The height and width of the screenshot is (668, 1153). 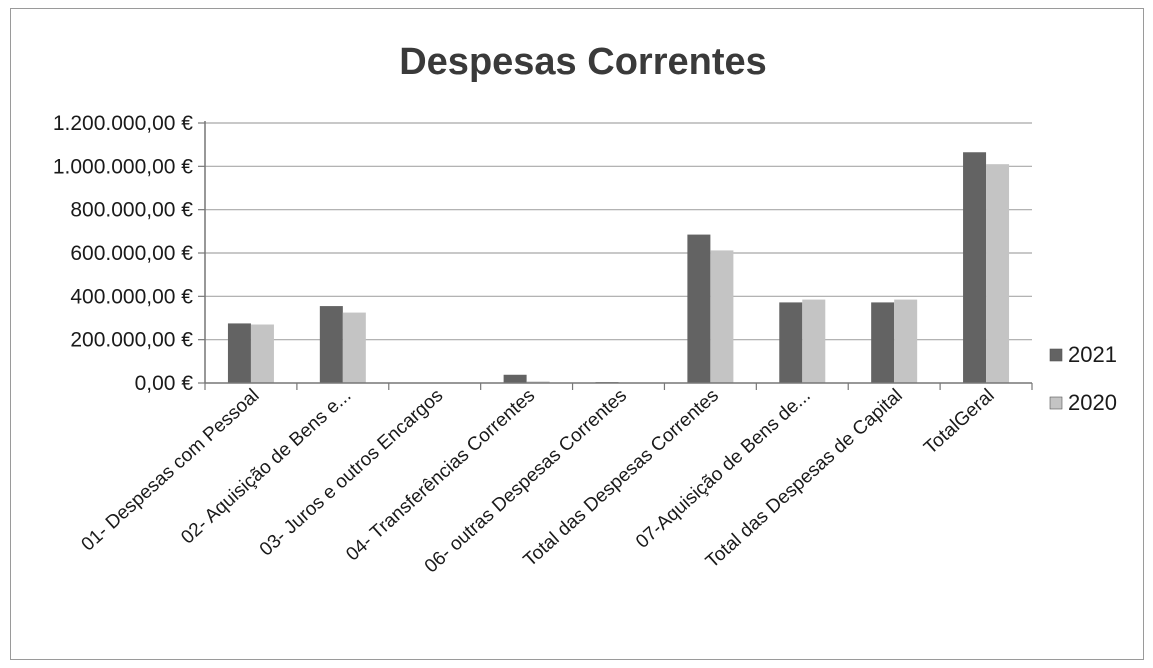 I want to click on y-tick-label: 400.000,00 €, so click(x=131, y=296).